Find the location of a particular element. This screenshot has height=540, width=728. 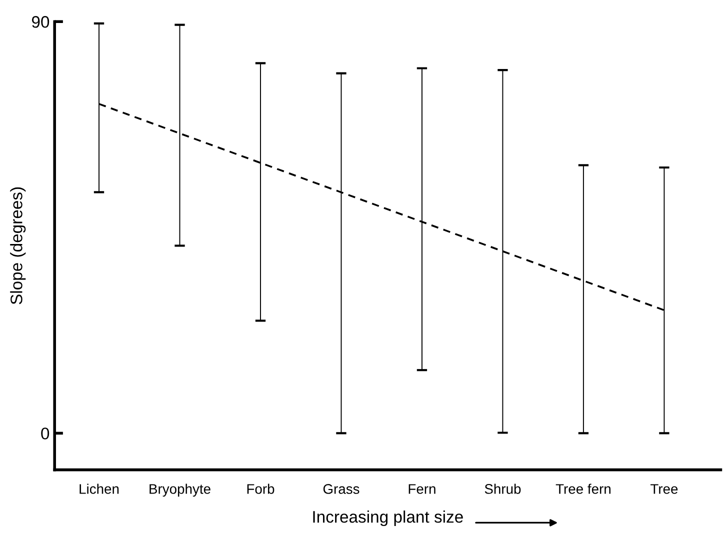

x-tick-label: Shrub is located at coordinates (502, 489).